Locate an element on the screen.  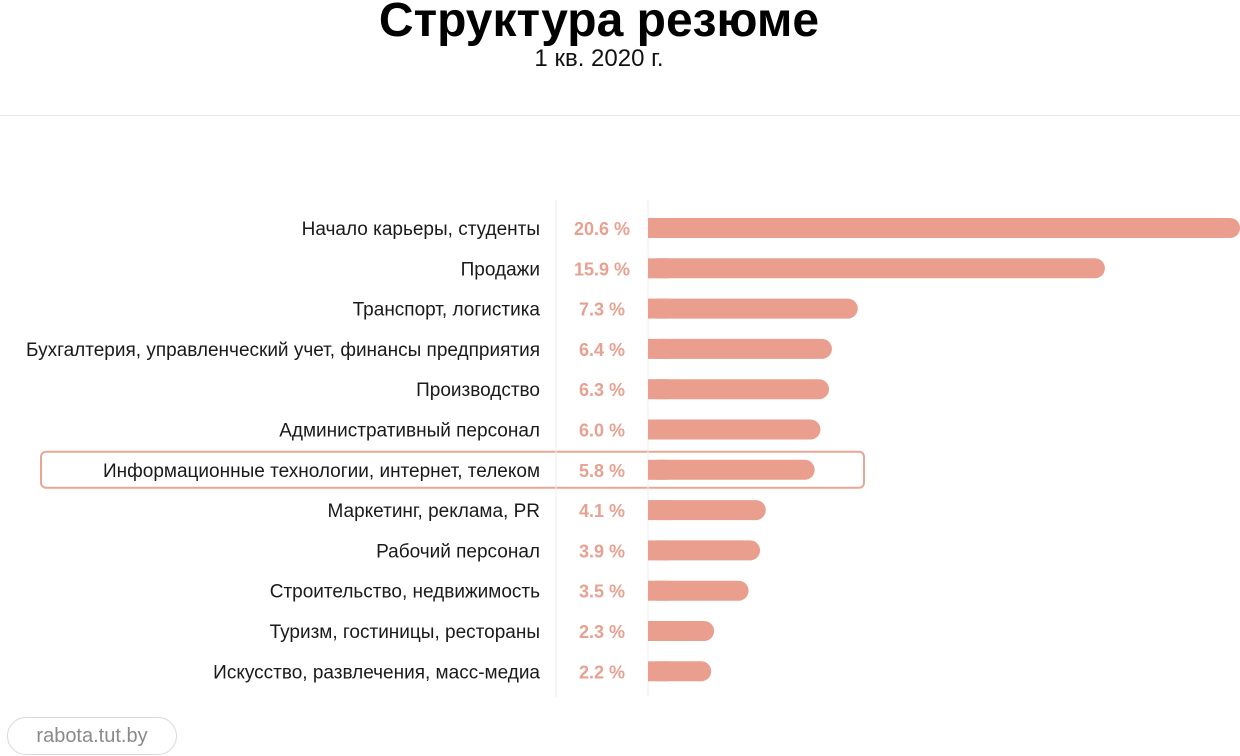
chart-title: Структура резюме is located at coordinates (599, 23).